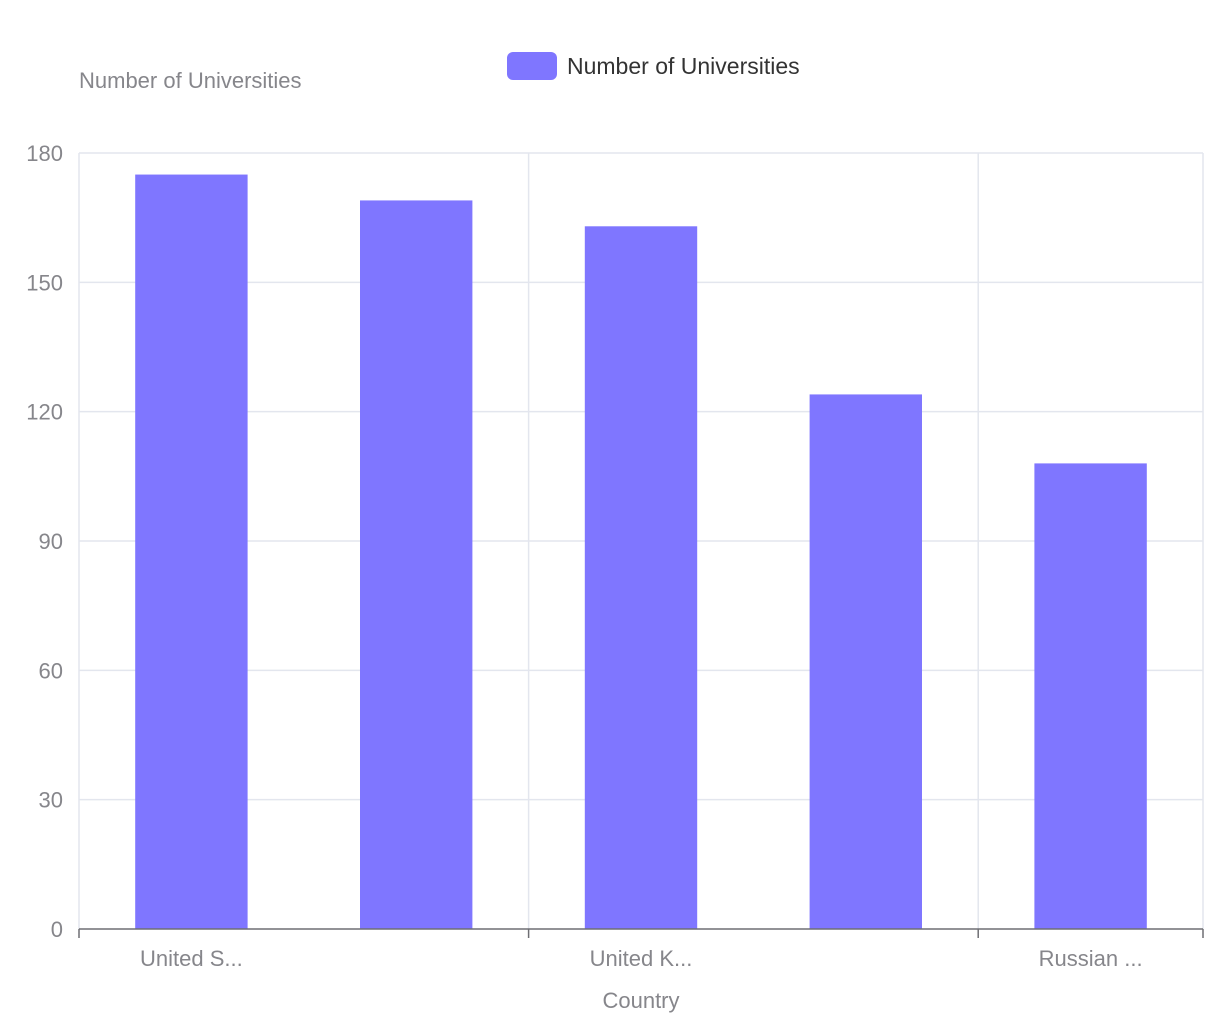 This screenshot has width=1228, height=1020. What do you see at coordinates (44, 412) in the screenshot?
I see `y-tick-label: 120` at bounding box center [44, 412].